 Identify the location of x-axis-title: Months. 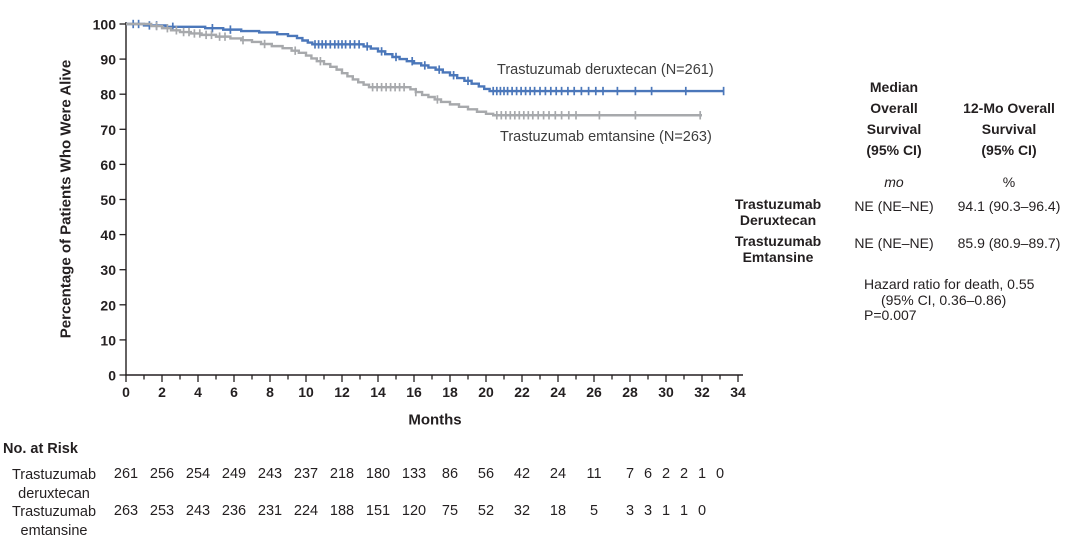
(434, 420).